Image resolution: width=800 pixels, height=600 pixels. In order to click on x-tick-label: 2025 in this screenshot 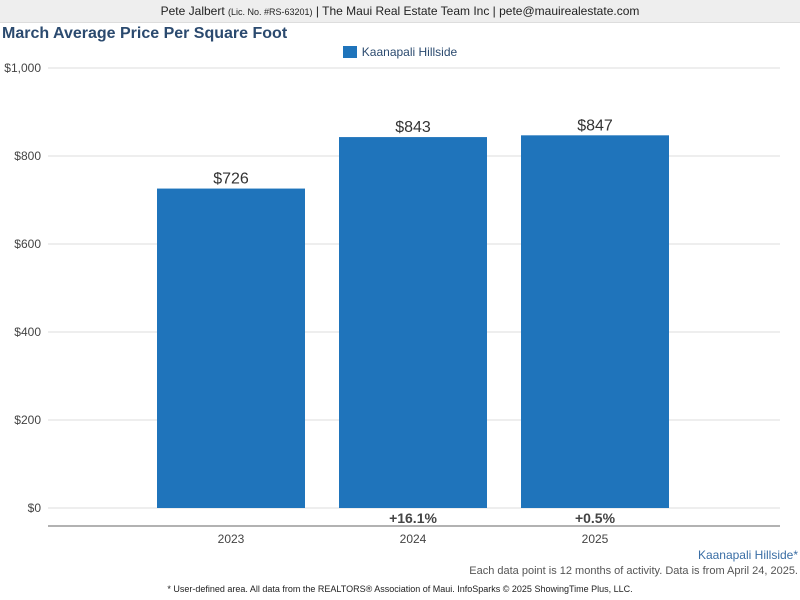, I will do `click(595, 539)`.